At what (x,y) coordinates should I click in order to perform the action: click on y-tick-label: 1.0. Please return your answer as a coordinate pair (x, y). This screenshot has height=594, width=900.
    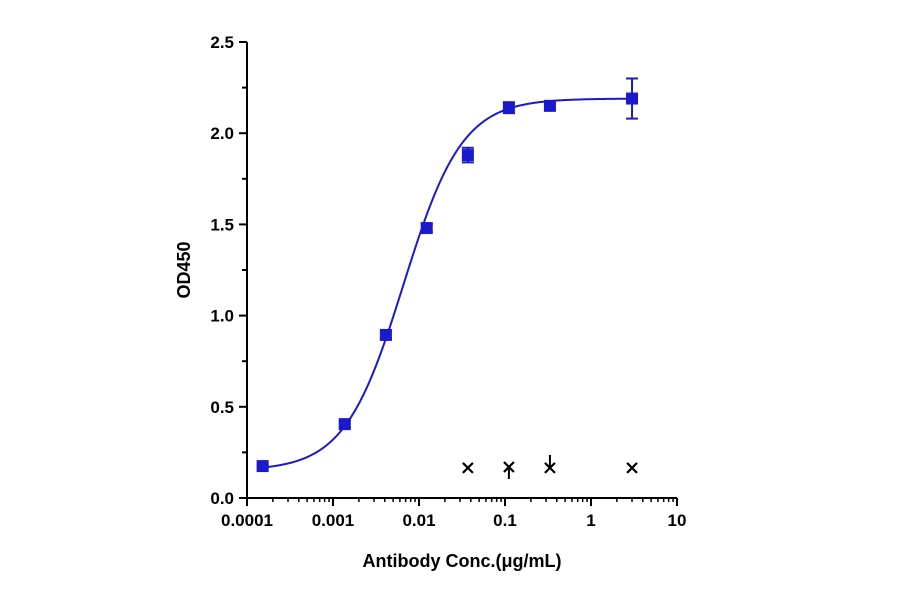
    Looking at the image, I should click on (222, 316).